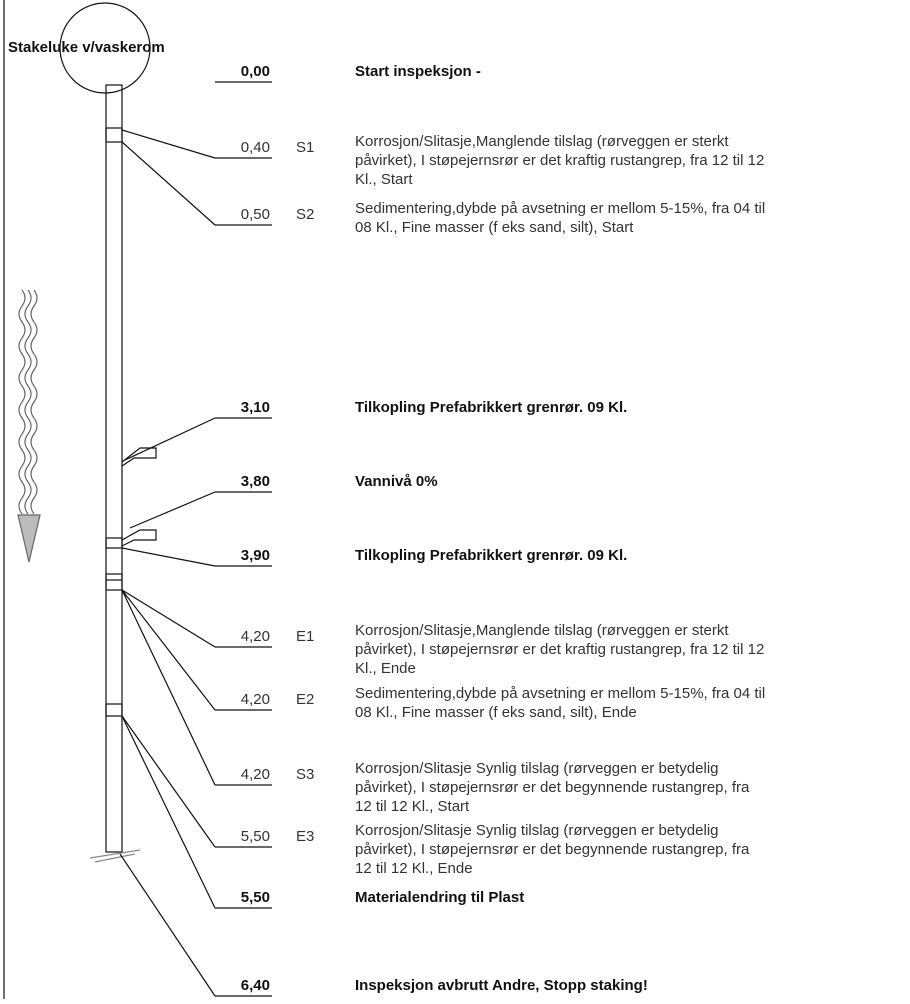 The width and height of the screenshot is (910, 1004). What do you see at coordinates (412, 806) in the screenshot?
I see `description: 12 til 12 Kl., Start` at bounding box center [412, 806].